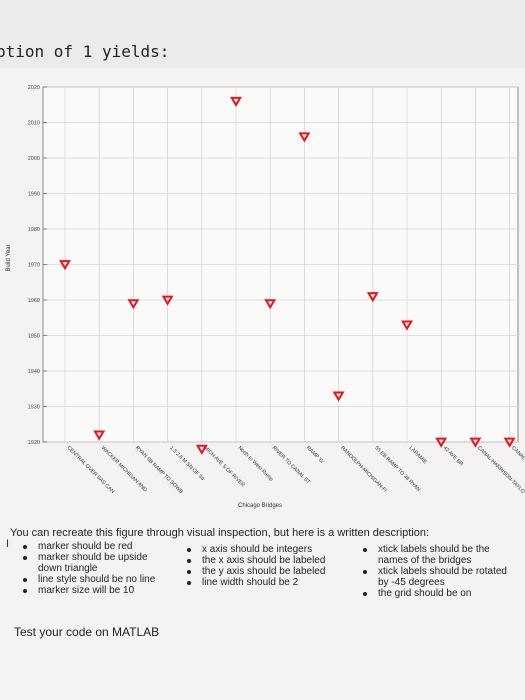 The width and height of the screenshot is (525, 700). I want to click on x-tick-label: LARAMIE, so click(418, 455).